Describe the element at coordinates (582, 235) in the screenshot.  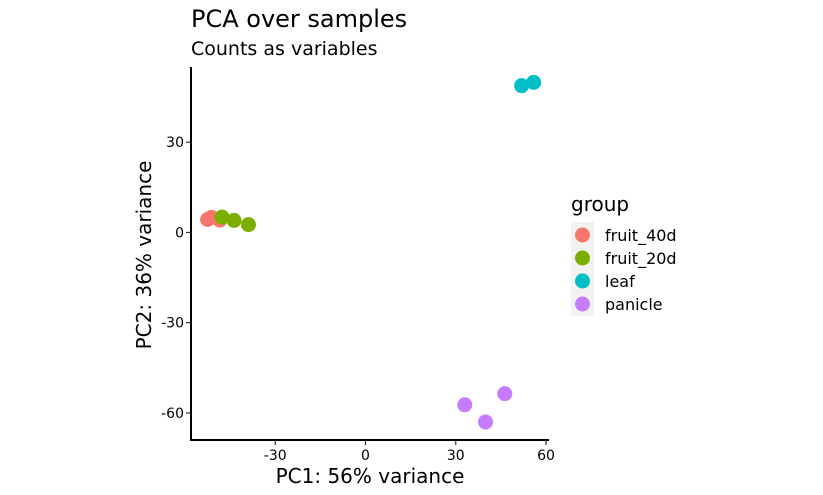
I see `legend-key-fruit_40d` at that location.